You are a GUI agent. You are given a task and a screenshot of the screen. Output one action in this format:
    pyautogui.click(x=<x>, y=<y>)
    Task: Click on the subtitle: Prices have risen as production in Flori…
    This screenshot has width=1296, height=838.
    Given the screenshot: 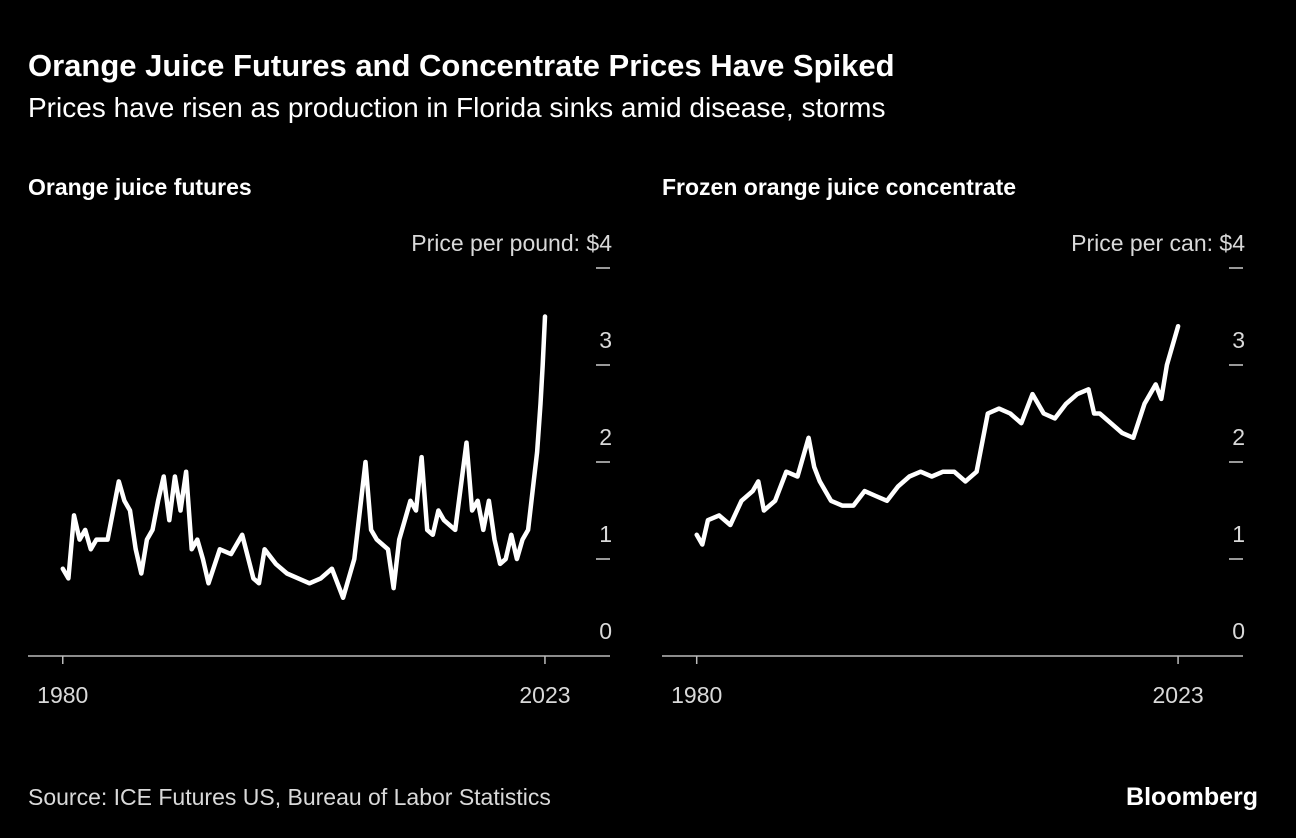 What is the action you would take?
    pyautogui.click(x=456, y=107)
    